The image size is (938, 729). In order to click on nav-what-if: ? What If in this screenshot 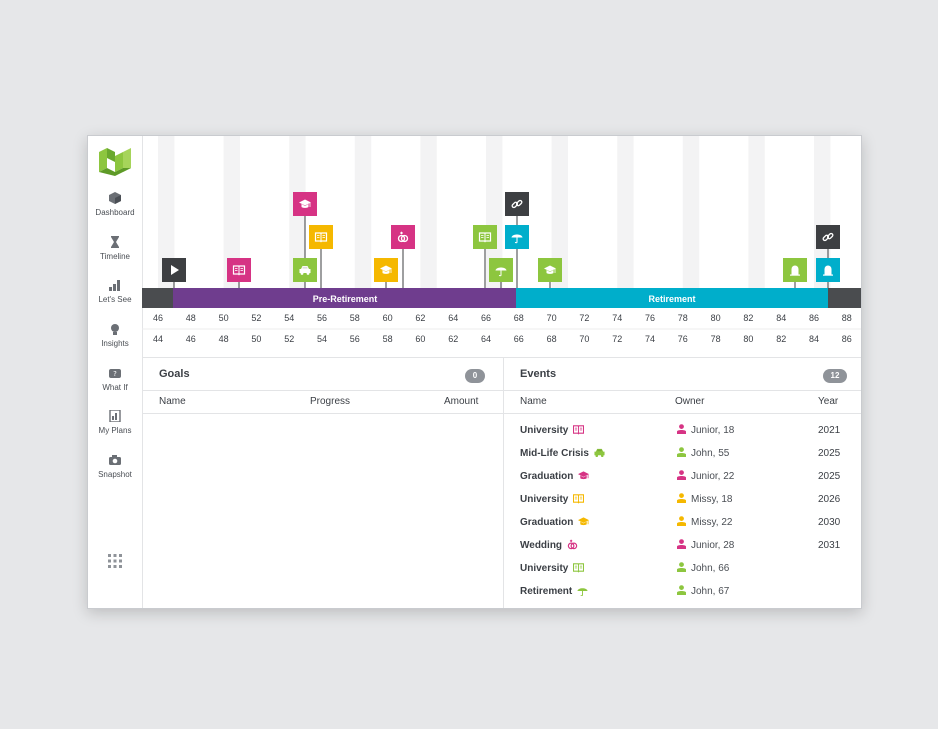, I will do `click(115, 379)`.